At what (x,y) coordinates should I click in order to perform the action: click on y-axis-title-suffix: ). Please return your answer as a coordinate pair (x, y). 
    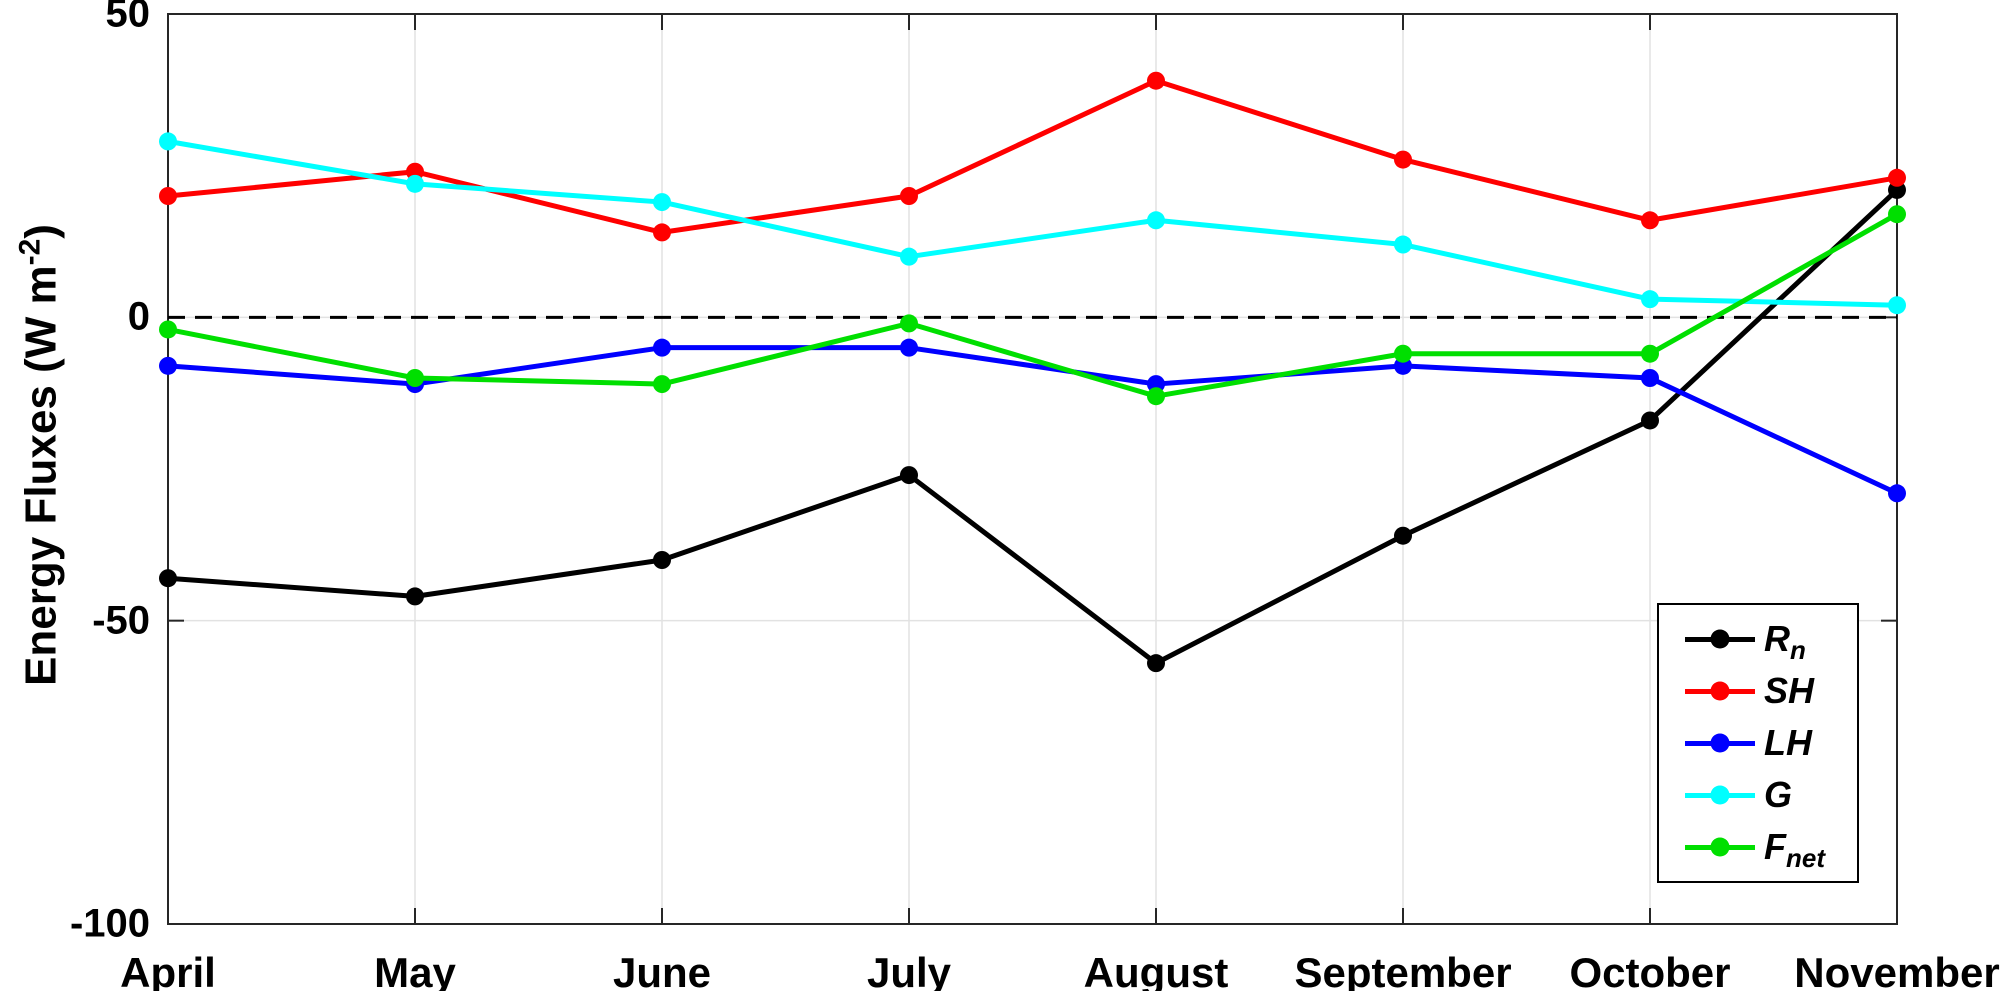
    Looking at the image, I should click on (41, 231).